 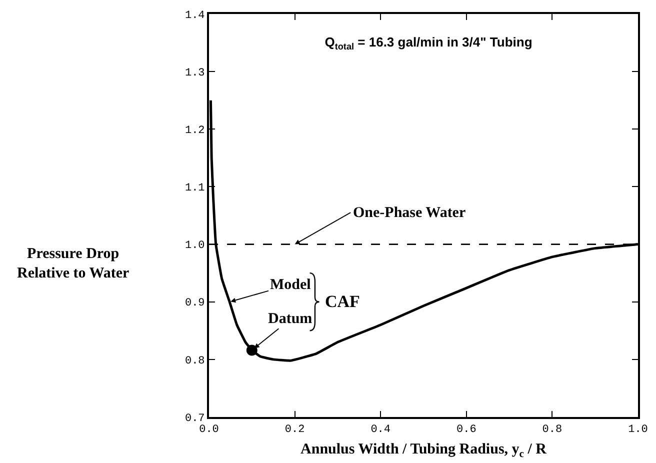 What do you see at coordinates (409, 213) in the screenshot?
I see `ref-line-label: One-Phase Water` at bounding box center [409, 213].